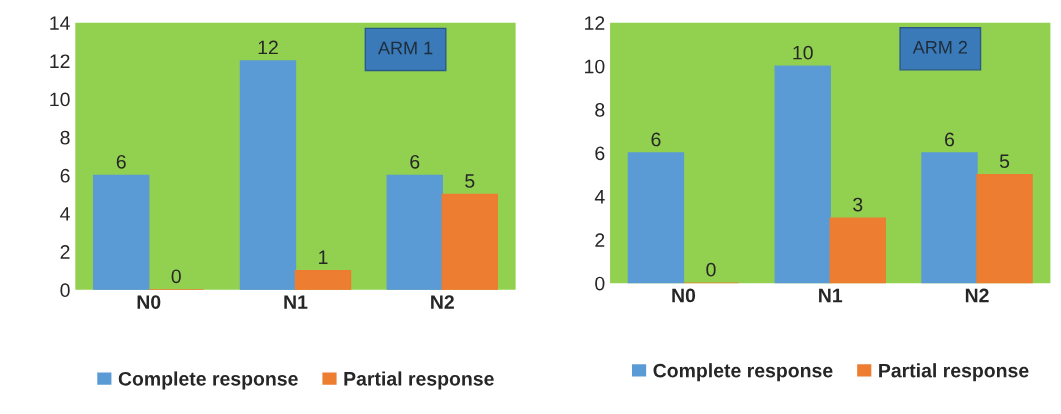 The width and height of the screenshot is (1061, 414). What do you see at coordinates (405, 48) in the screenshot?
I see `text: ARM 1` at bounding box center [405, 48].